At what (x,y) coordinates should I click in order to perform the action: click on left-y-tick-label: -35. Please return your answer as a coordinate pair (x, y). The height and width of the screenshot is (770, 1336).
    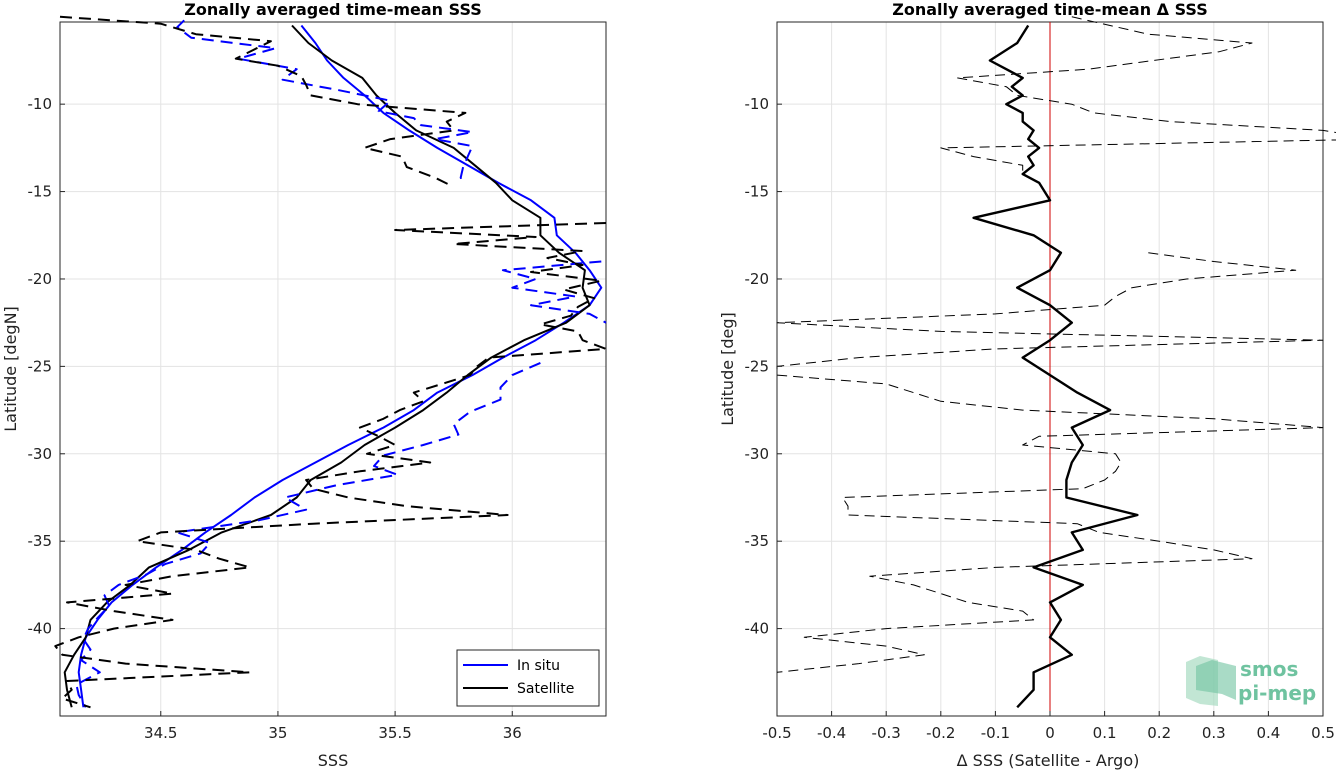
    Looking at the image, I should click on (40, 541).